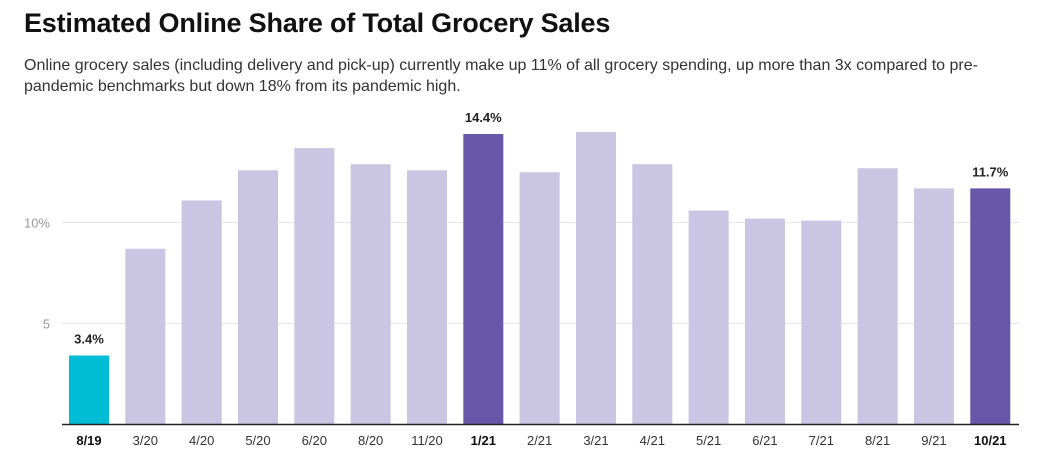  What do you see at coordinates (89, 339) in the screenshot?
I see `data-label: 3.4%` at bounding box center [89, 339].